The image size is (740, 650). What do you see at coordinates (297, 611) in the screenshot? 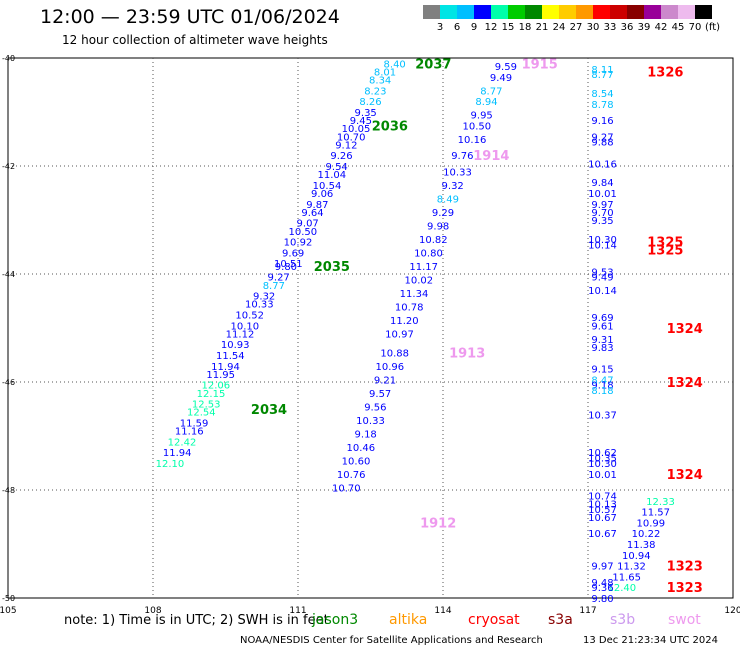
I see `x-tick-label: 111` at bounding box center [297, 611].